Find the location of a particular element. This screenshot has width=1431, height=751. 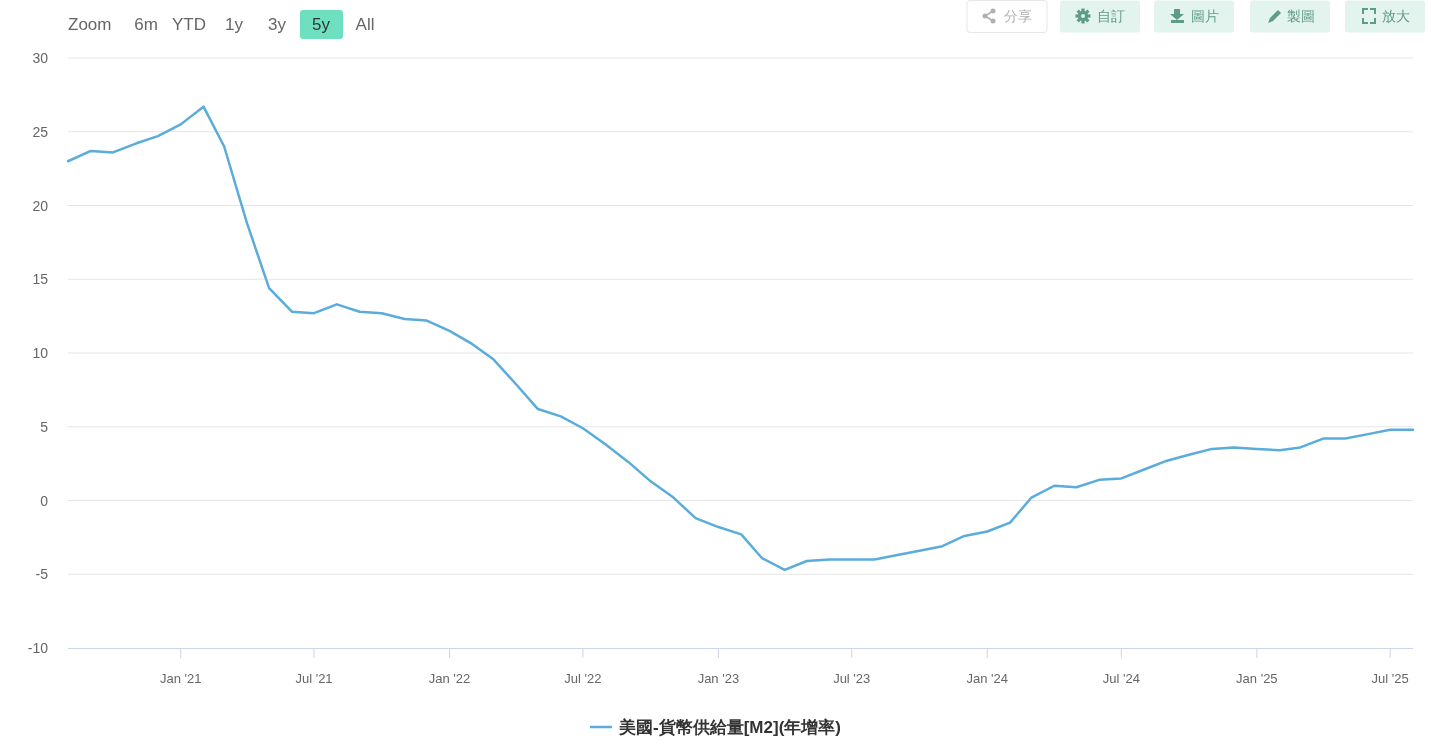

text: 製圖 is located at coordinates (1301, 16).